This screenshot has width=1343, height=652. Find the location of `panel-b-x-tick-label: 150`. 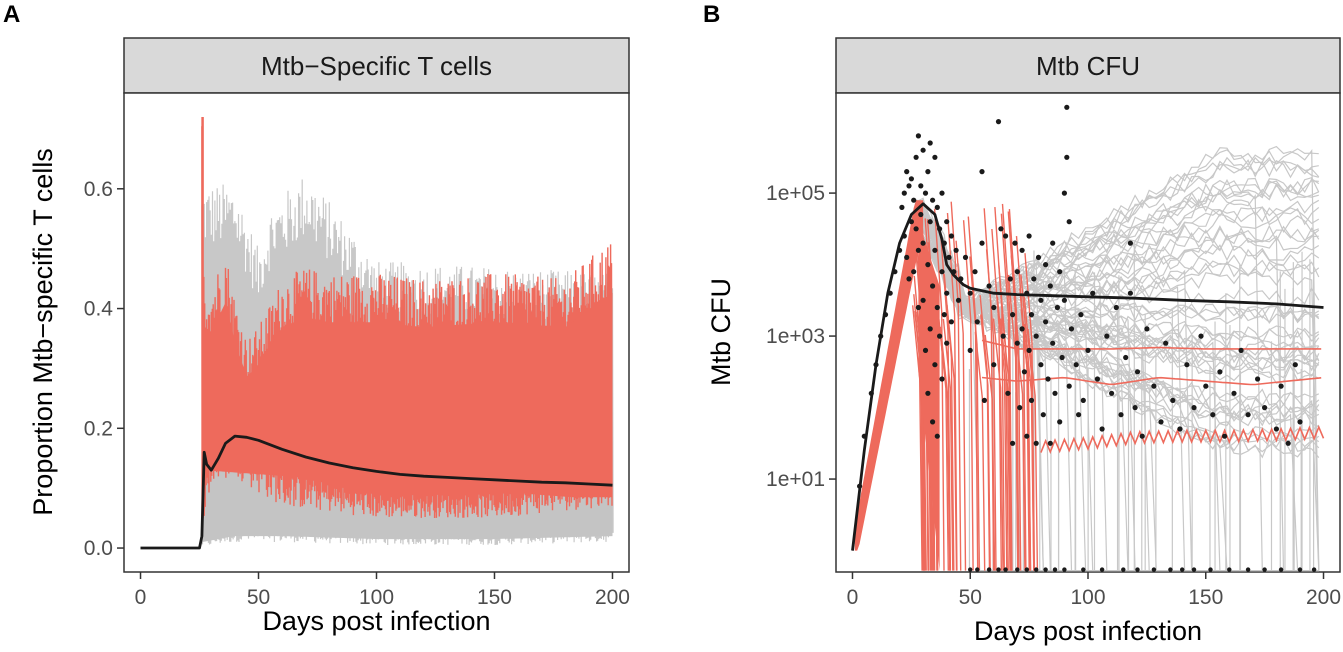

panel-b-x-tick-label: 150 is located at coordinates (1205, 597).